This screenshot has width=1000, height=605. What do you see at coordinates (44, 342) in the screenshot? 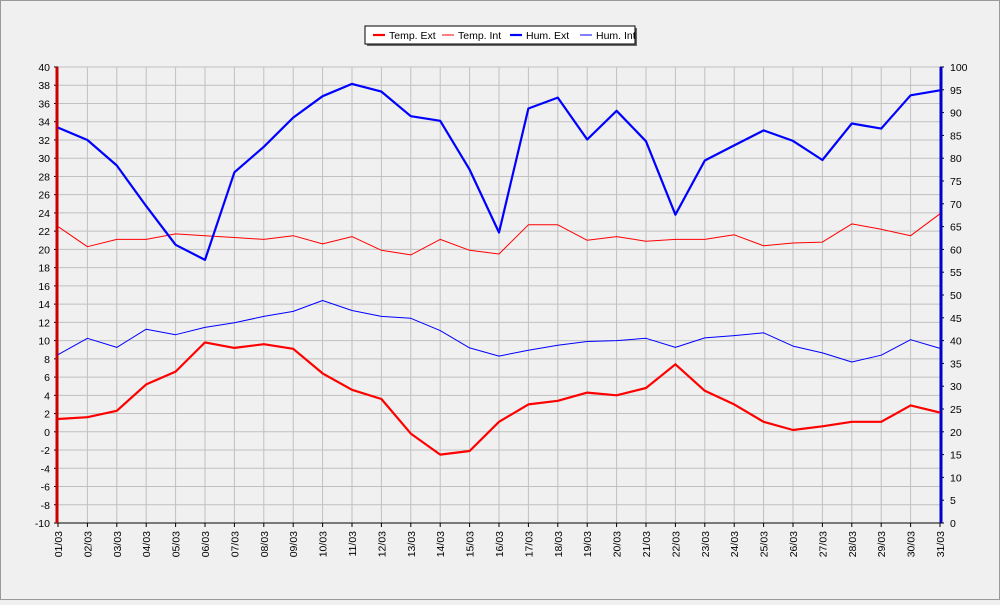
I see `y-tick-label: 10` at bounding box center [44, 342].